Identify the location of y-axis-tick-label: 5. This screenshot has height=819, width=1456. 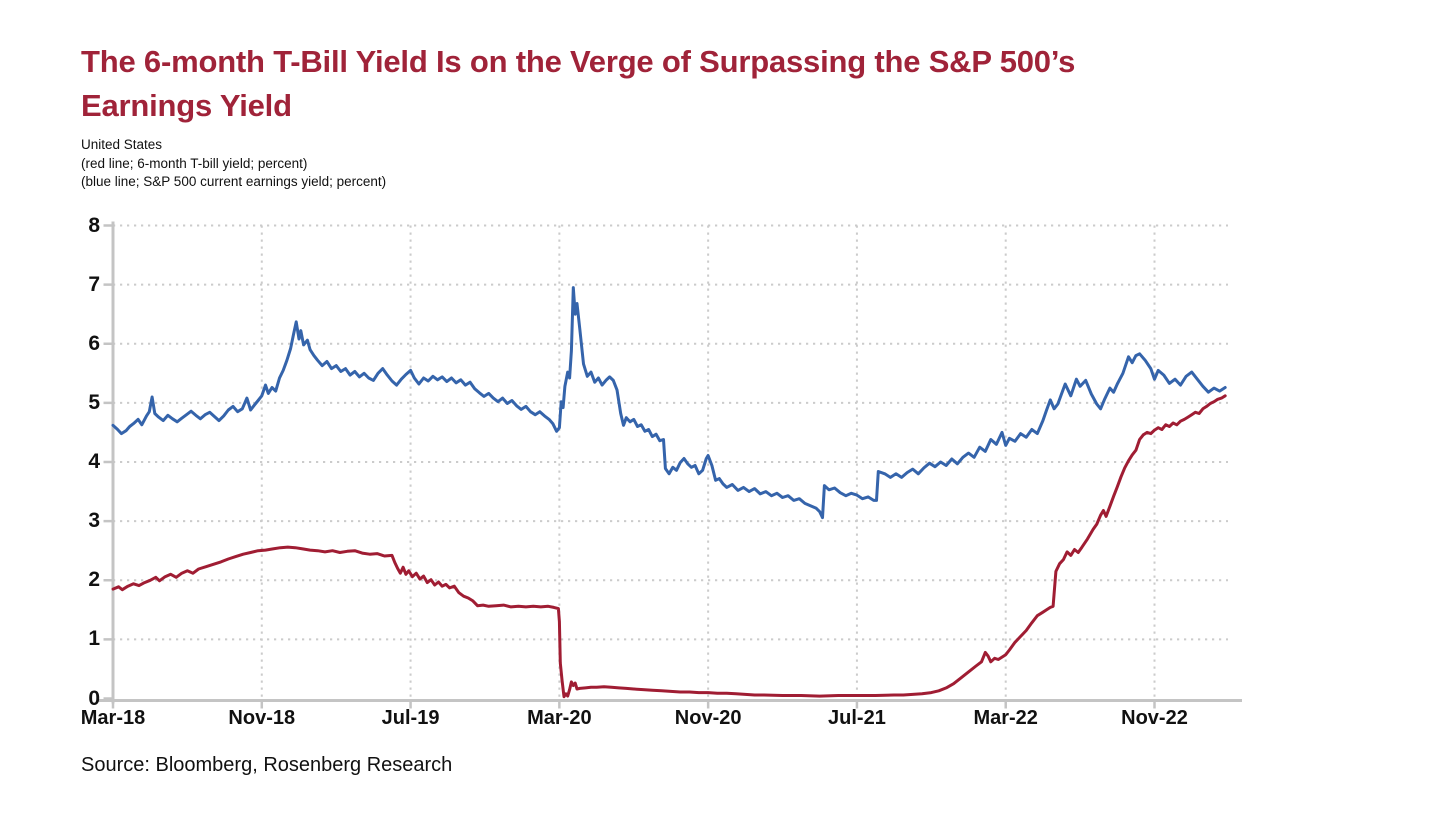
(94, 402).